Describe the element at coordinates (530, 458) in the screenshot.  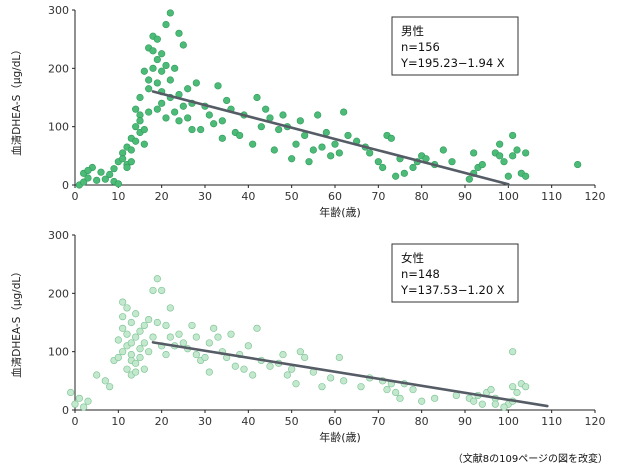
I see `source-note: （文献8の109ページの図を改変）` at that location.